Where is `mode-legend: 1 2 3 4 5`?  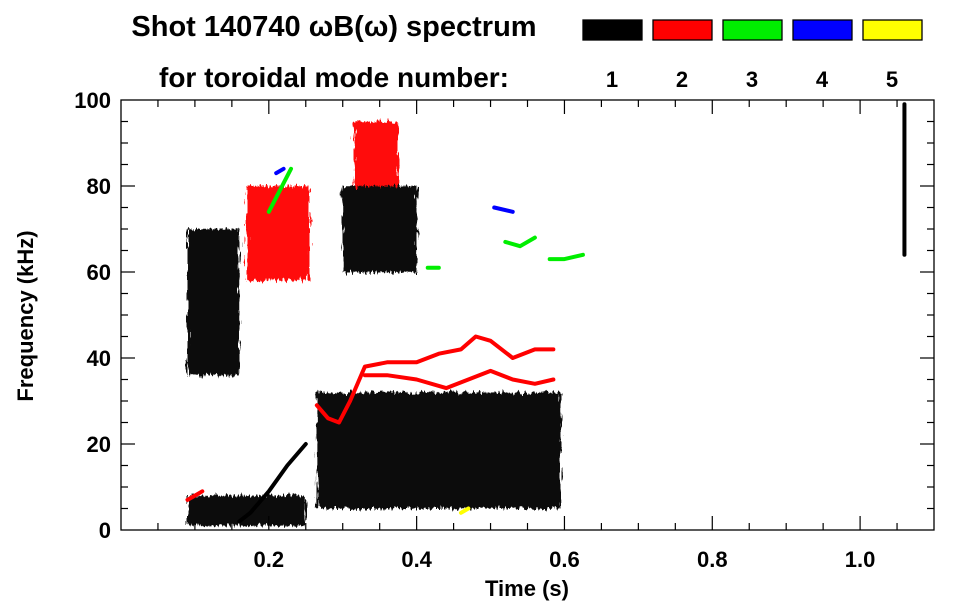
mode-legend: 1 2 3 4 5 is located at coordinates (752, 55).